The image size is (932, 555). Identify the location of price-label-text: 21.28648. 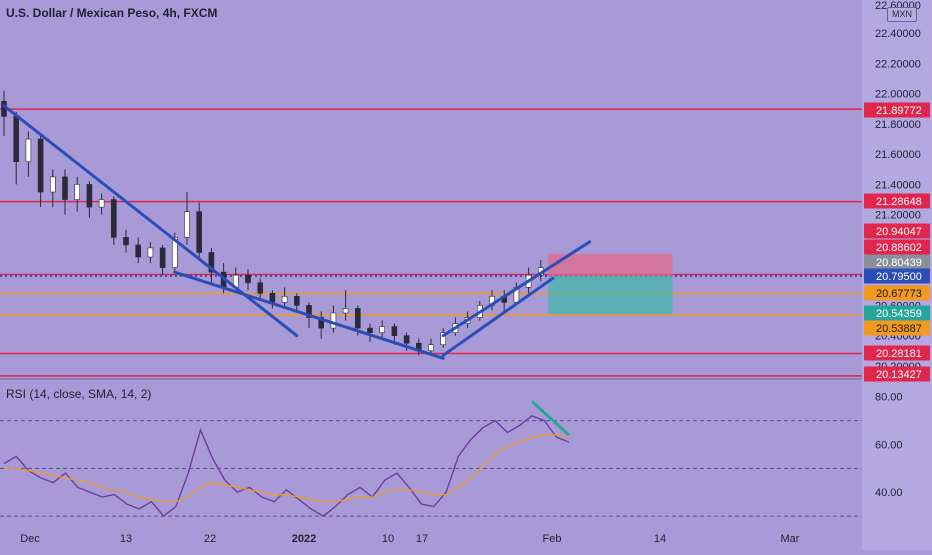
(899, 202).